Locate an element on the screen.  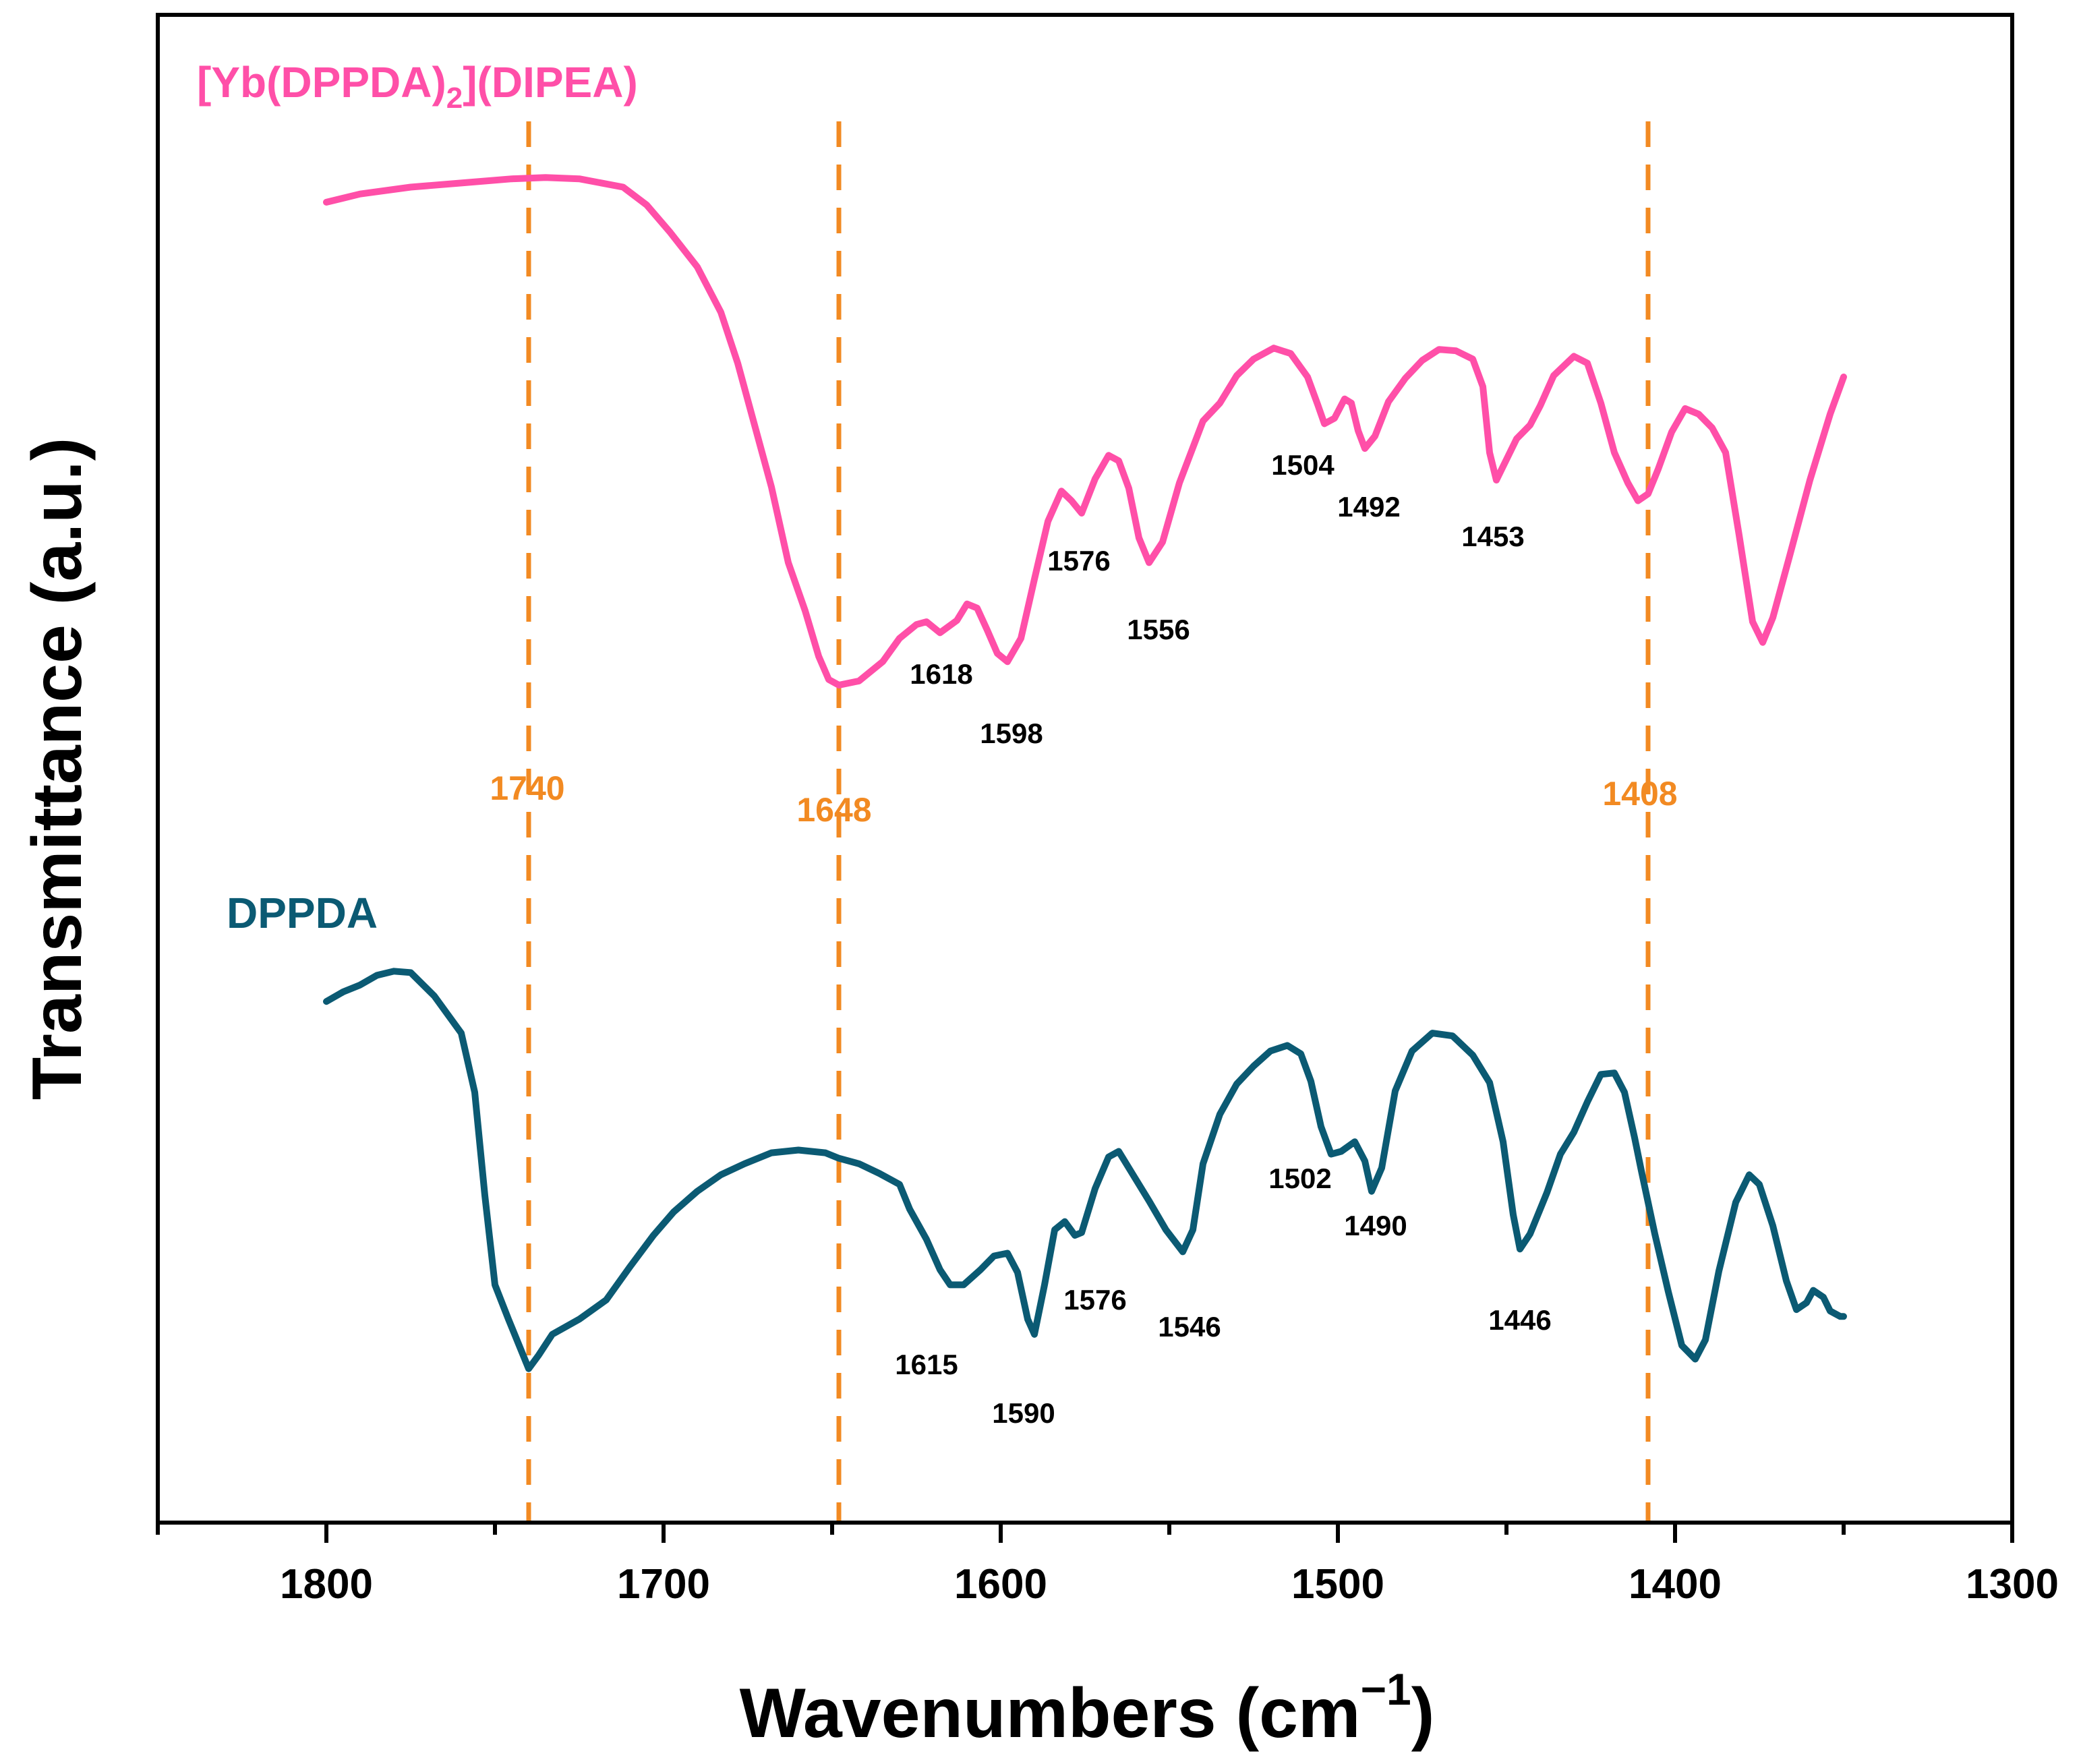
peak-label-1598: 1598 is located at coordinates (1011, 733).